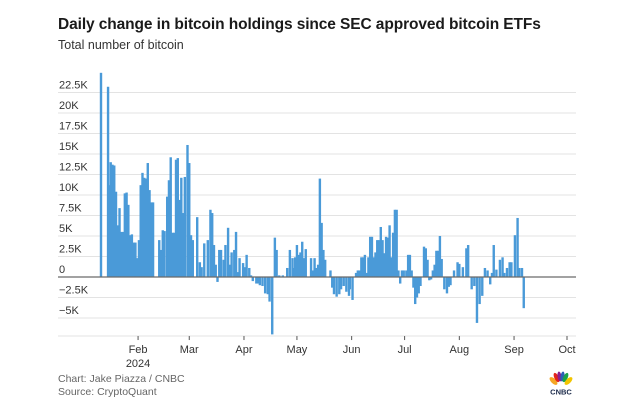 The height and width of the screenshot is (403, 626). What do you see at coordinates (352, 350) in the screenshot?
I see `x-tick-label: Jun` at bounding box center [352, 350].